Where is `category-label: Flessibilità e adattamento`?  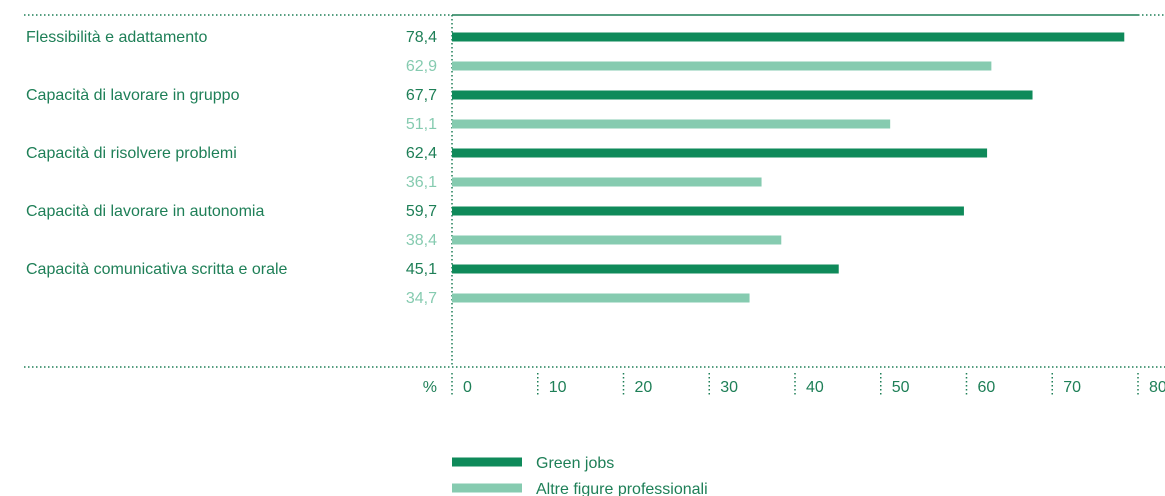 category-label: Flessibilità e adattamento is located at coordinates (117, 37).